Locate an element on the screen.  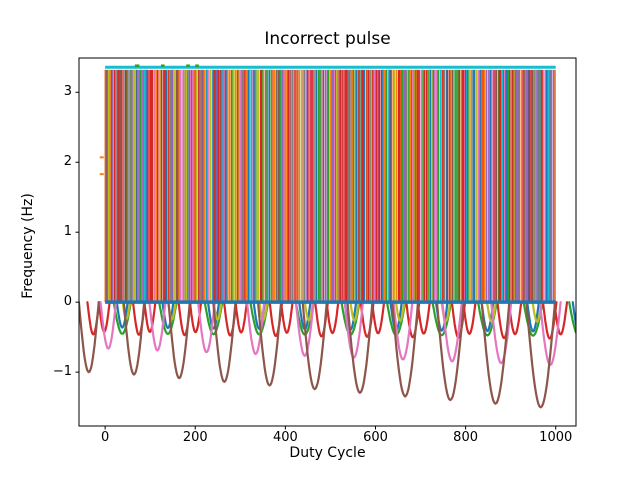
chart-title: Incorrect pulse is located at coordinates (327, 39).